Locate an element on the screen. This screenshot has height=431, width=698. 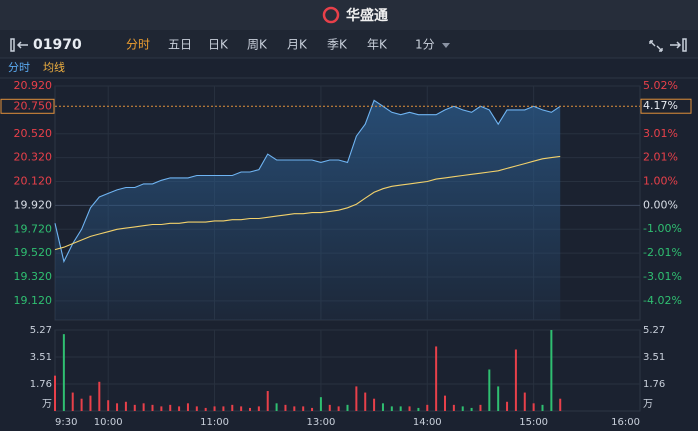
legend-entry: 分时 is located at coordinates (19, 67).